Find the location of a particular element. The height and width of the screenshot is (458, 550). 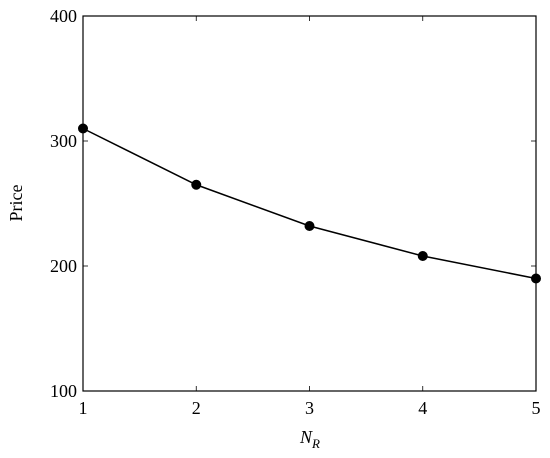

x-tick-label: 4 is located at coordinates (422, 408).